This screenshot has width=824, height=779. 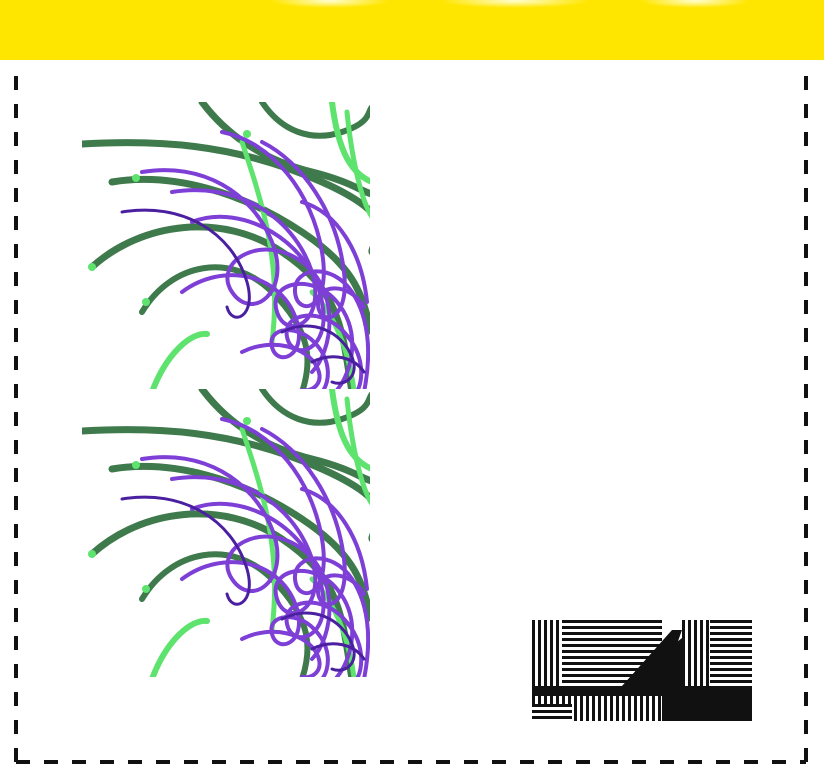 I want to click on op-art-stripe-tile, so click(x=642, y=670).